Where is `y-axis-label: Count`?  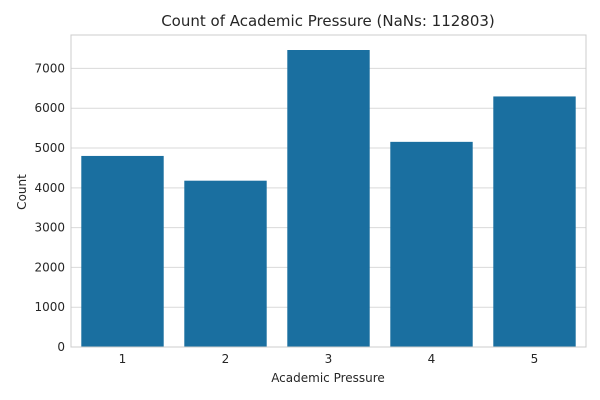
y-axis-label: Count is located at coordinates (22, 192).